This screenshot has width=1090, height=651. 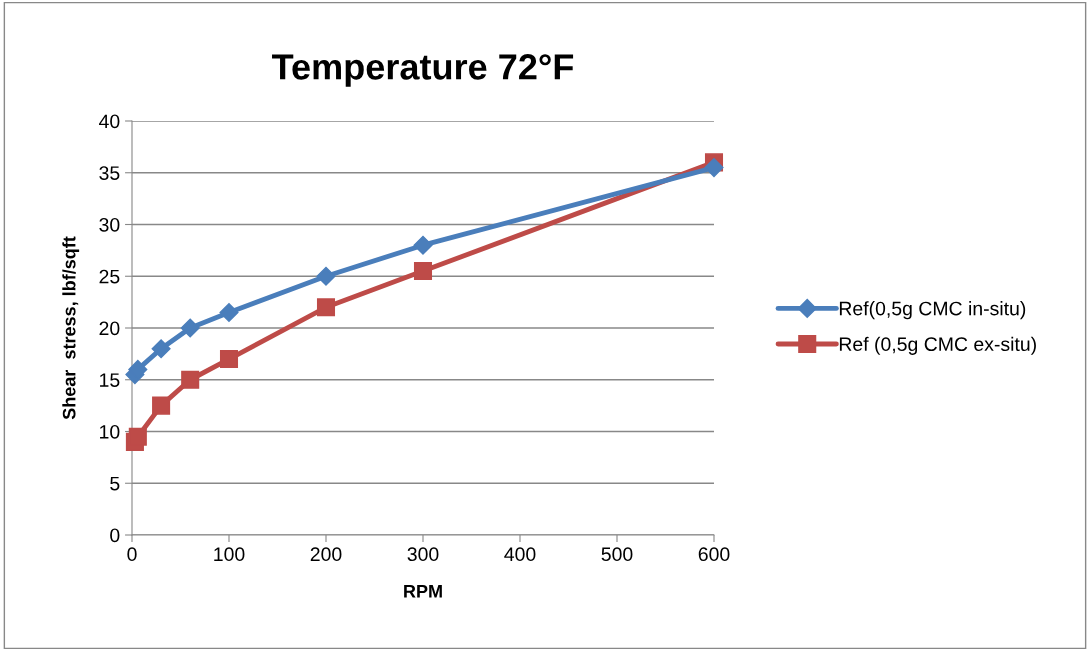 I want to click on chart-title: Temperature 72°F, so click(x=423, y=70).